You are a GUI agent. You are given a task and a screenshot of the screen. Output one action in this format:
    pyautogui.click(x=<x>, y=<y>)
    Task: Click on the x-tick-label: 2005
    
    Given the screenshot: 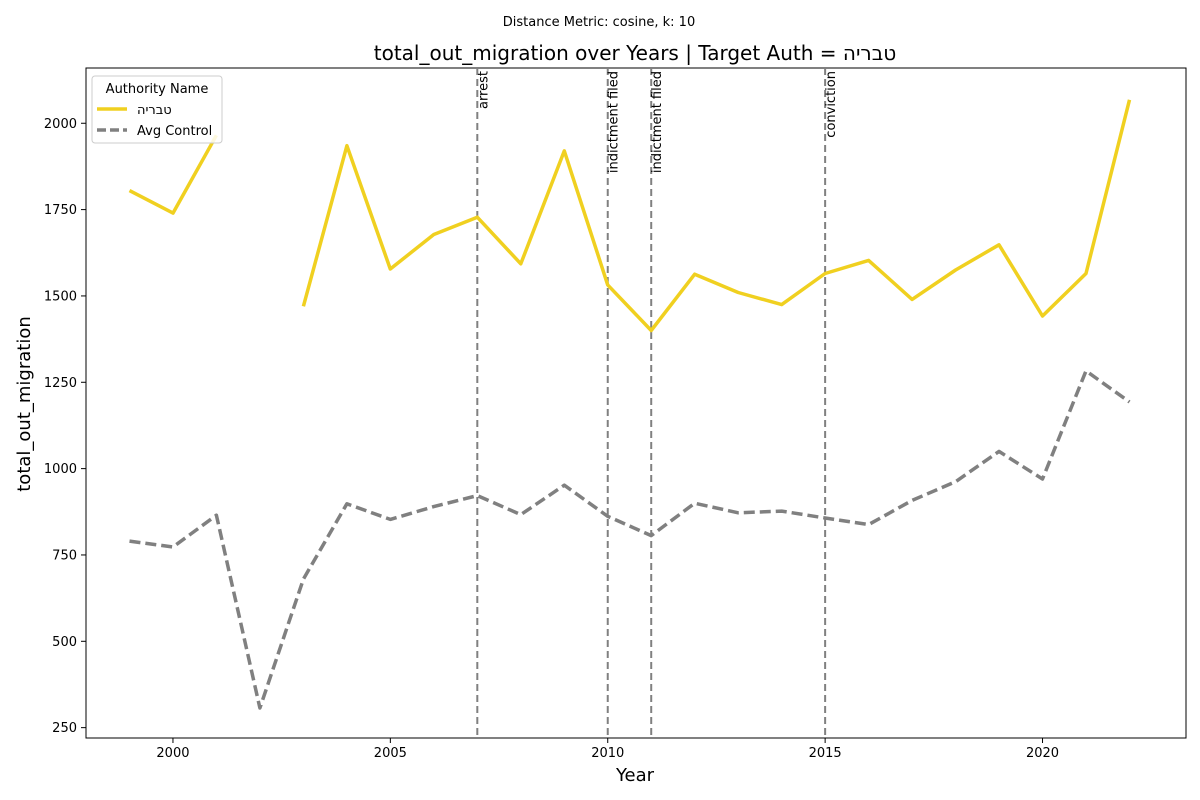 What is the action you would take?
    pyautogui.click(x=390, y=753)
    